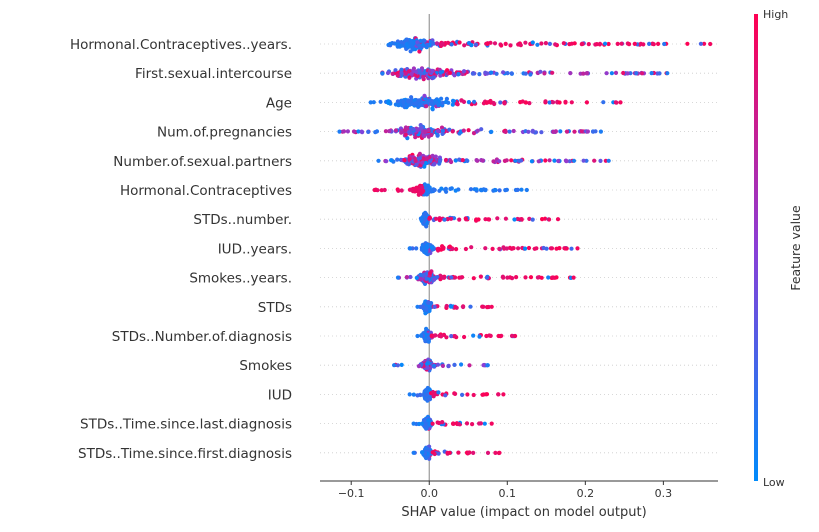 The image size is (819, 532). What do you see at coordinates (664, 493) in the screenshot?
I see `x-tick-label: 0.3` at bounding box center [664, 493].